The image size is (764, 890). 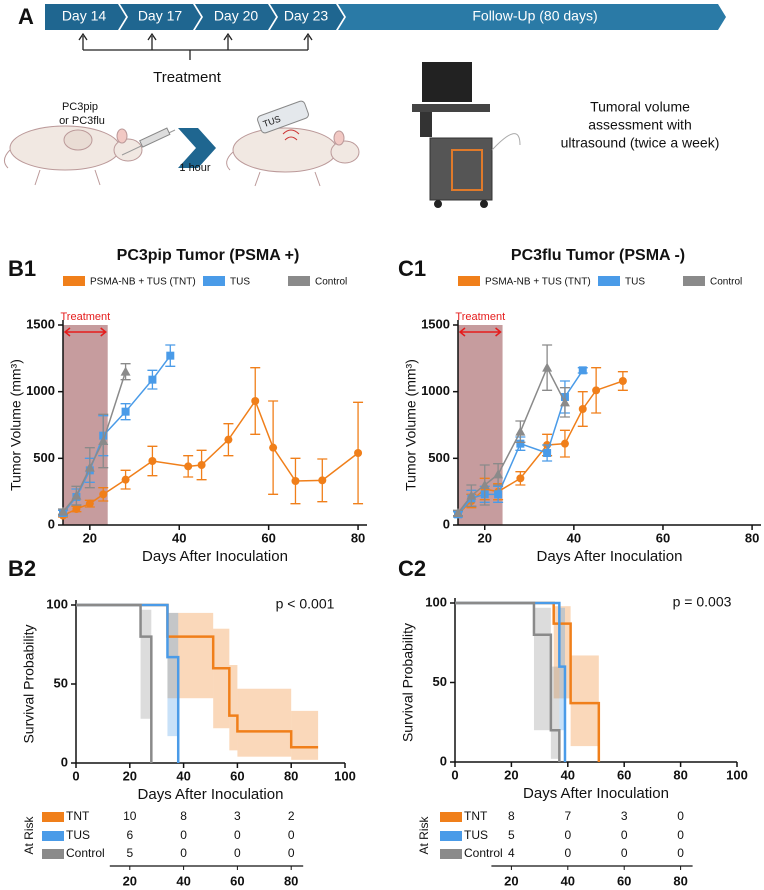 What do you see at coordinates (130, 816) in the screenshot?
I see `risk-count: 10` at bounding box center [130, 816].